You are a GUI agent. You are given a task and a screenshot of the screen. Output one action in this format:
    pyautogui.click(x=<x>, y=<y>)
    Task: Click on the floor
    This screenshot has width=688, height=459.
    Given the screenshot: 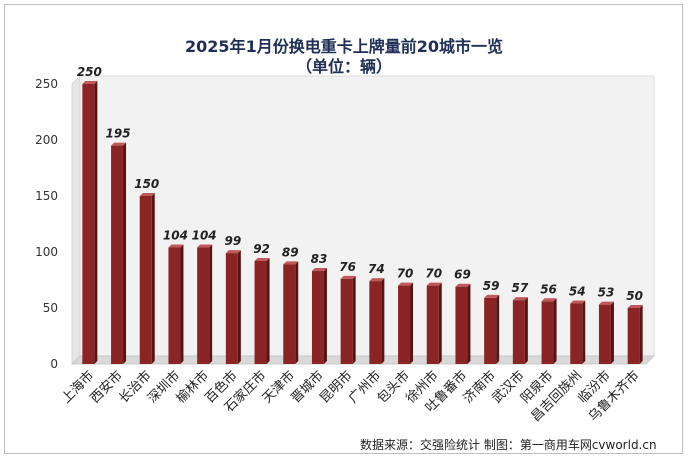 What is the action you would take?
    pyautogui.click(x=363, y=360)
    